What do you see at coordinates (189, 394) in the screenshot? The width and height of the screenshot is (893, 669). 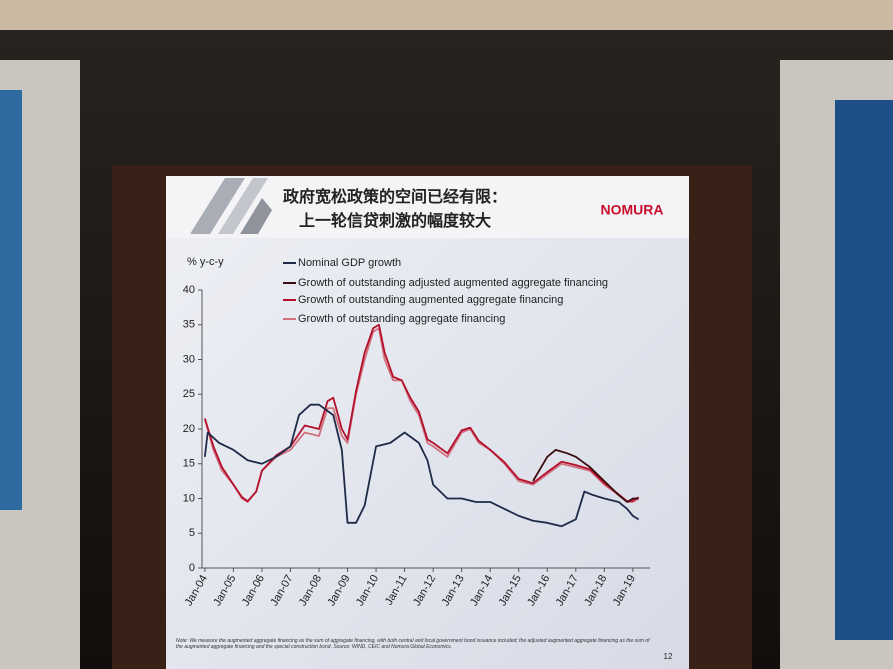 I see `y-tick-label: 25` at bounding box center [189, 394].